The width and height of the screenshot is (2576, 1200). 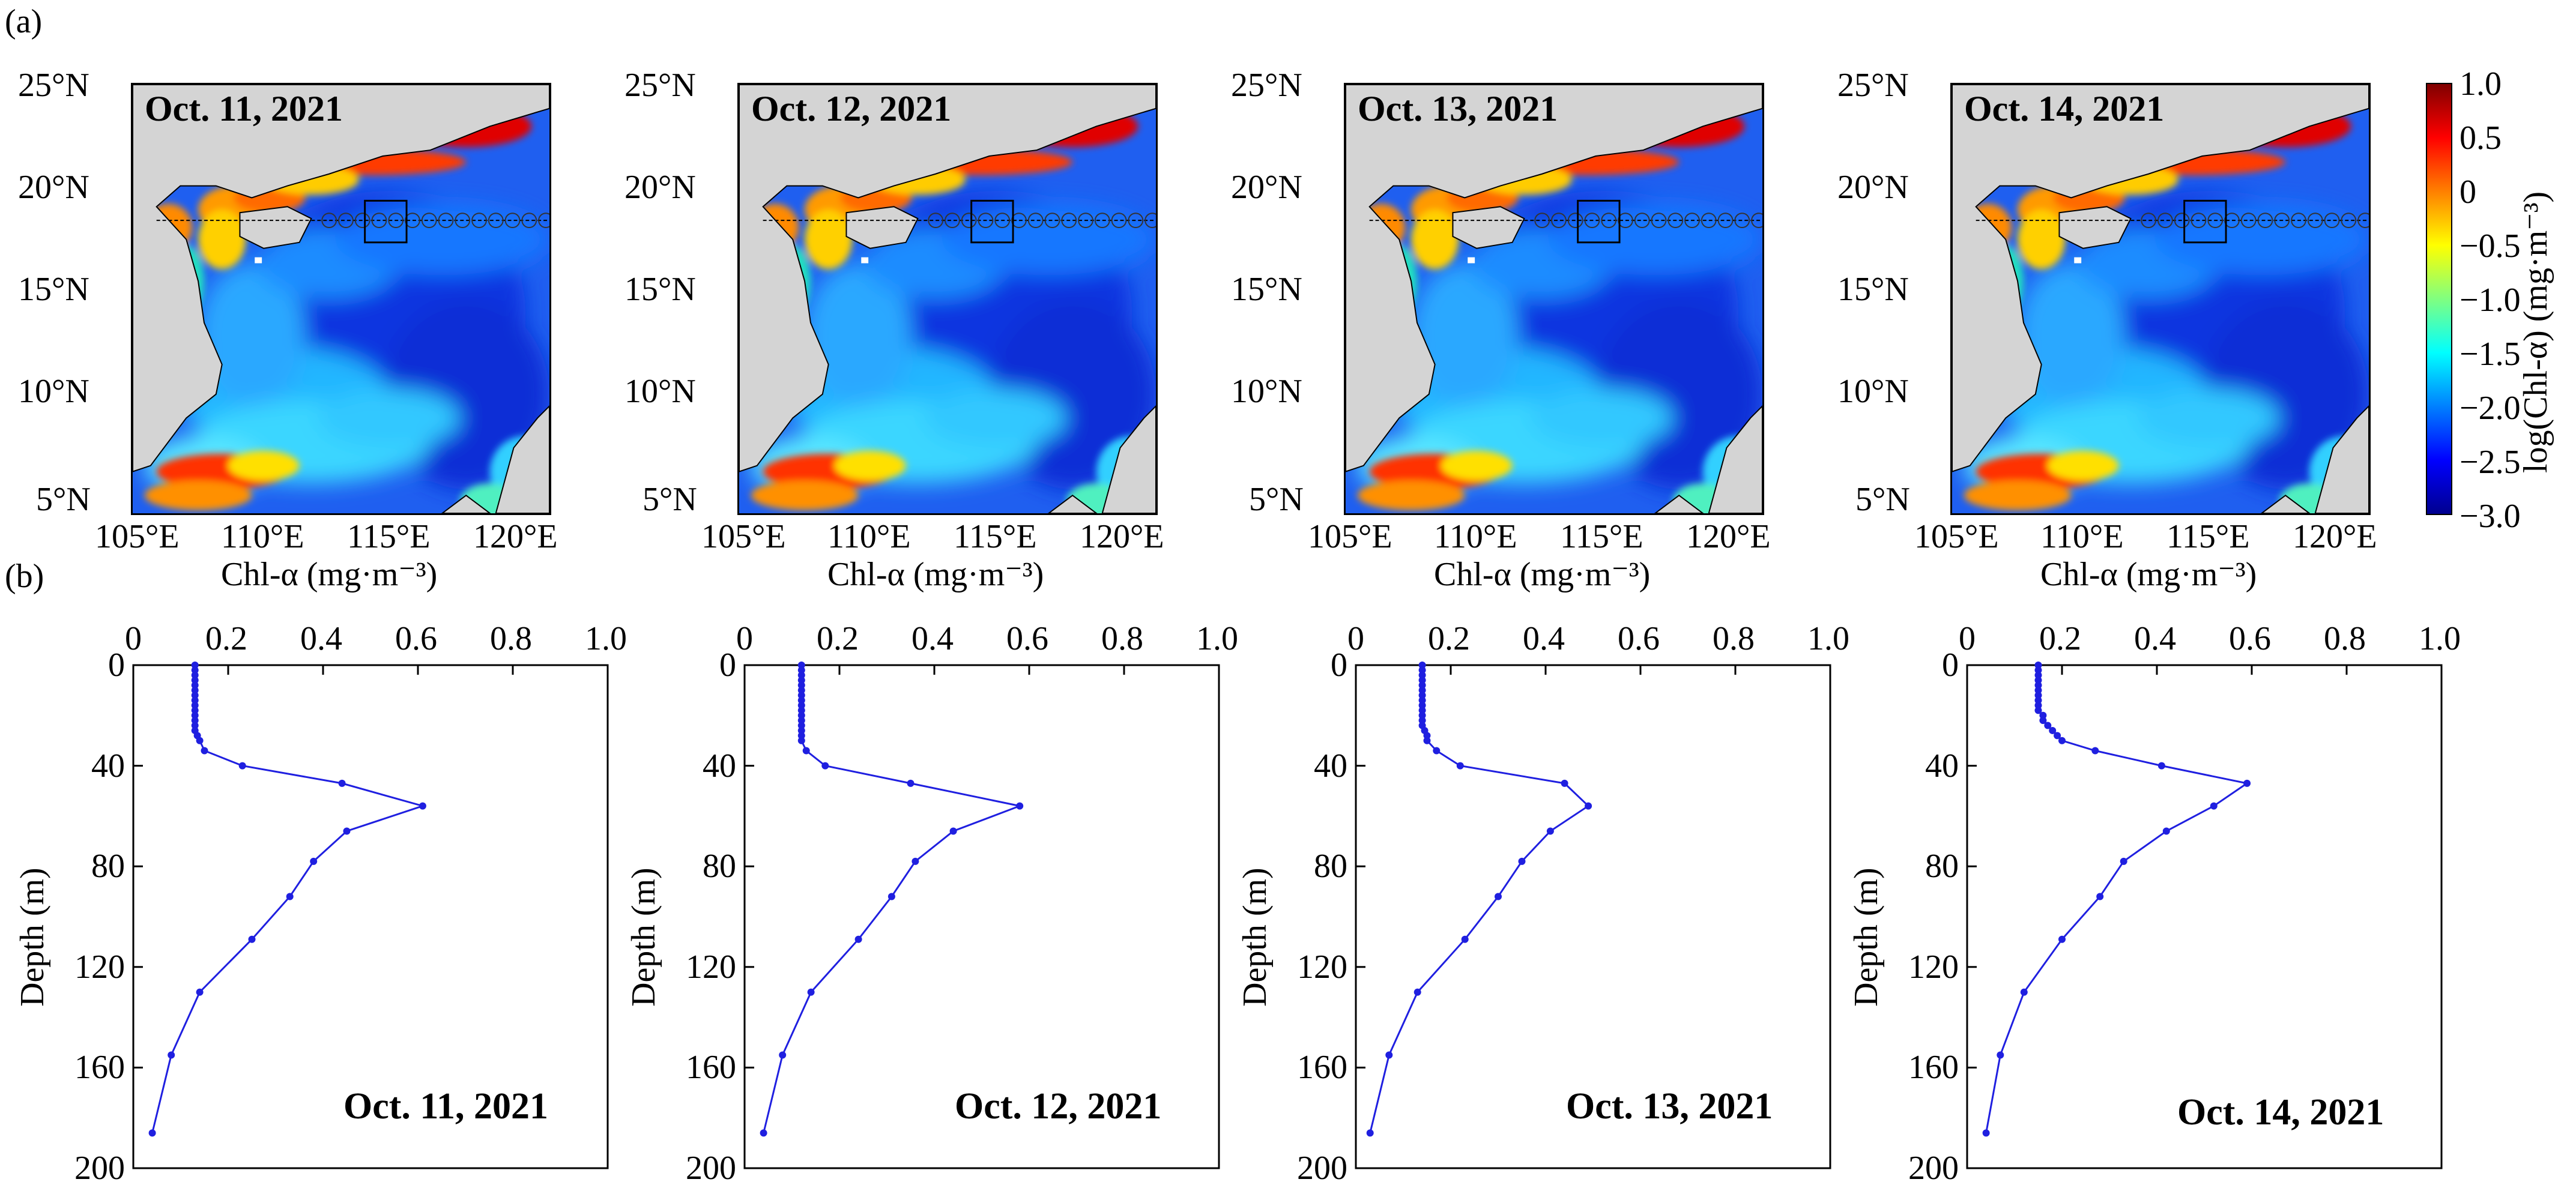 What do you see at coordinates (2490, 354) in the screenshot?
I see `colorbar-tick: −1.5` at bounding box center [2490, 354].